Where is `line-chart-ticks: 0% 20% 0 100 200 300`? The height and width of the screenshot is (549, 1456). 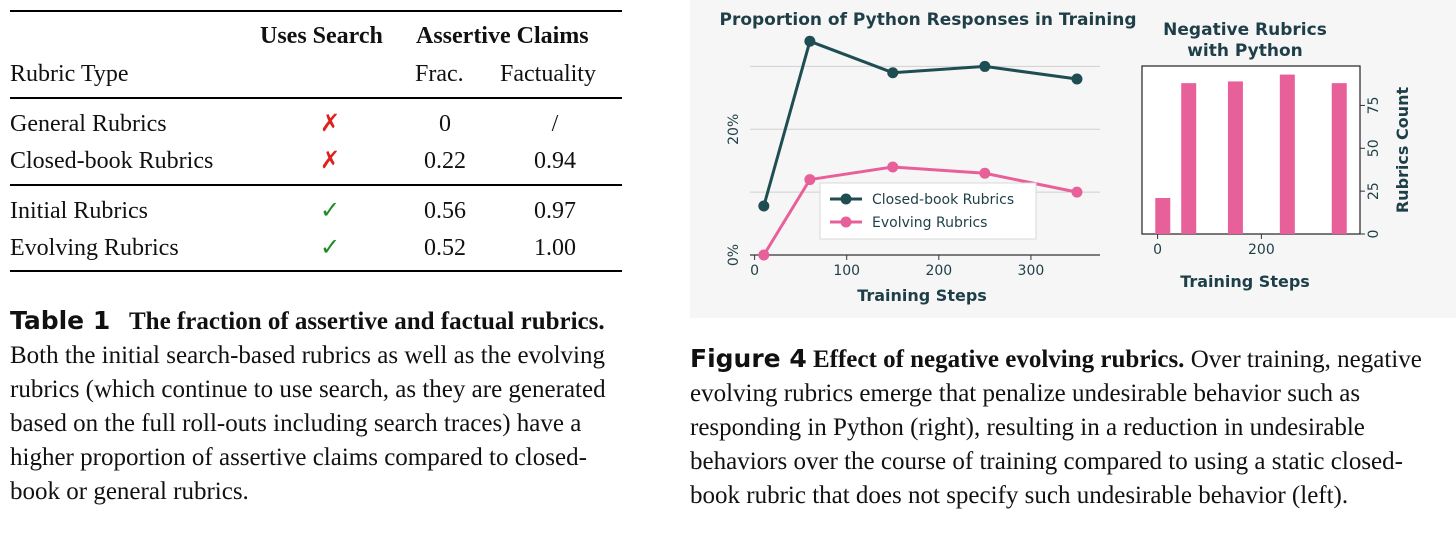
line-chart-ticks: 0% 20% 0 100 200 300 is located at coordinates (885, 196).